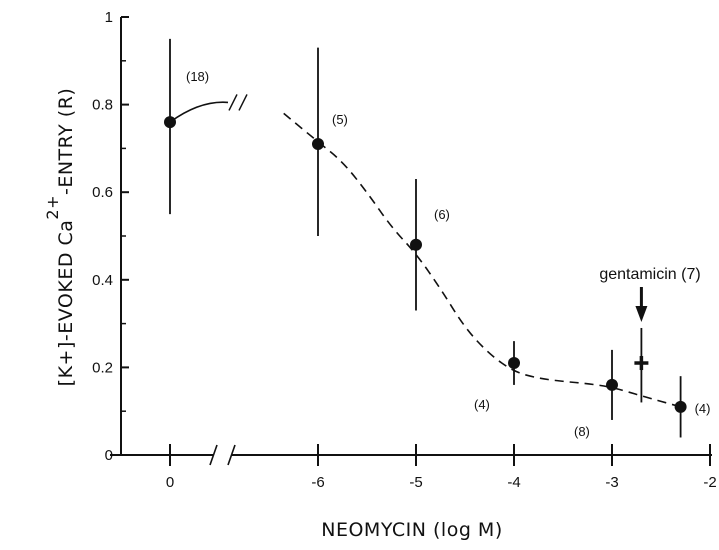 This screenshot has width=719, height=550. I want to click on y-tick-label-0: 0, so click(109, 455).